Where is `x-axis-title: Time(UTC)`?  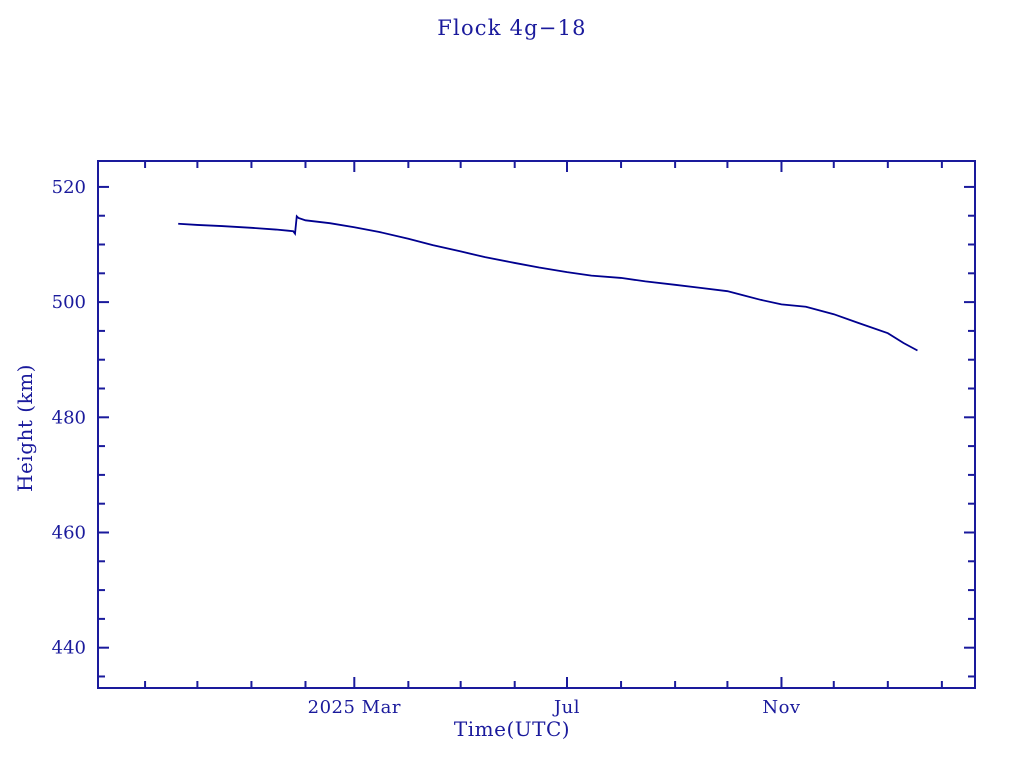 x-axis-title: Time(UTC) is located at coordinates (512, 729).